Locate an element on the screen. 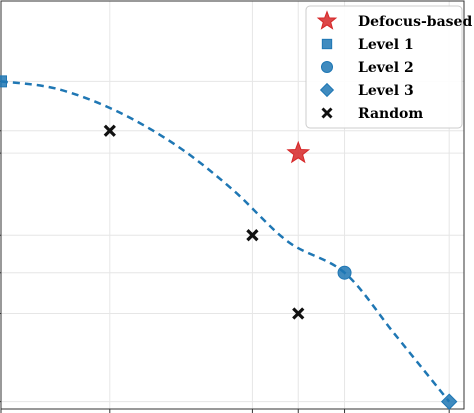 The height and width of the screenshot is (413, 474). legend-marker-star is located at coordinates (327, 20).